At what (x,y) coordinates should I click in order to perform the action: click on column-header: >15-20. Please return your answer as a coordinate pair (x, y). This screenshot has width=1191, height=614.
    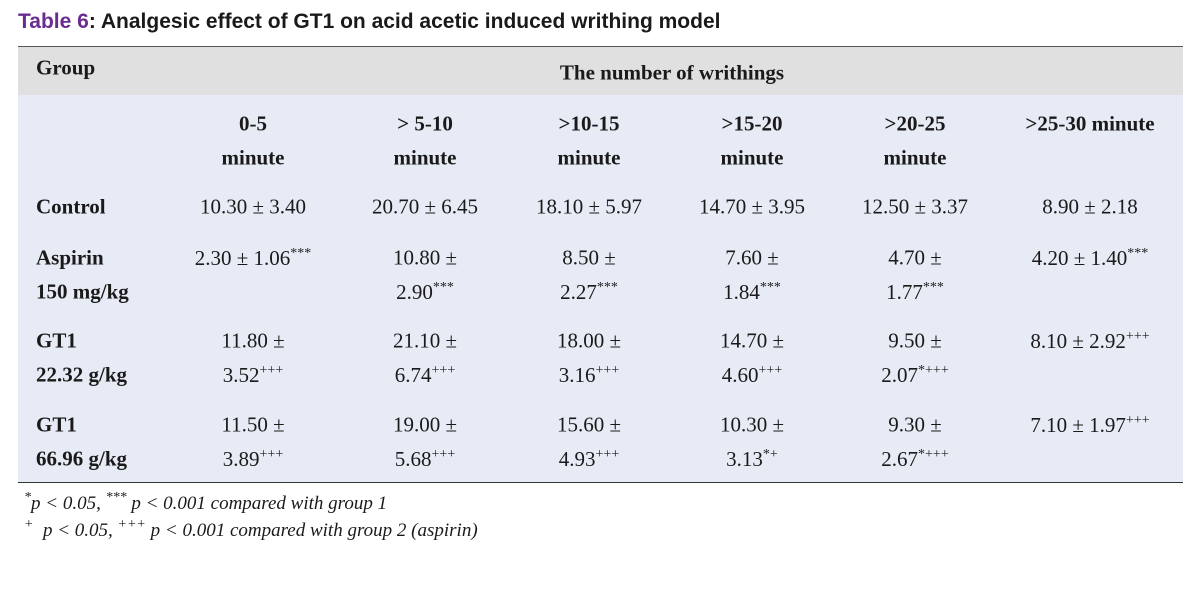
    Looking at the image, I should click on (752, 123).